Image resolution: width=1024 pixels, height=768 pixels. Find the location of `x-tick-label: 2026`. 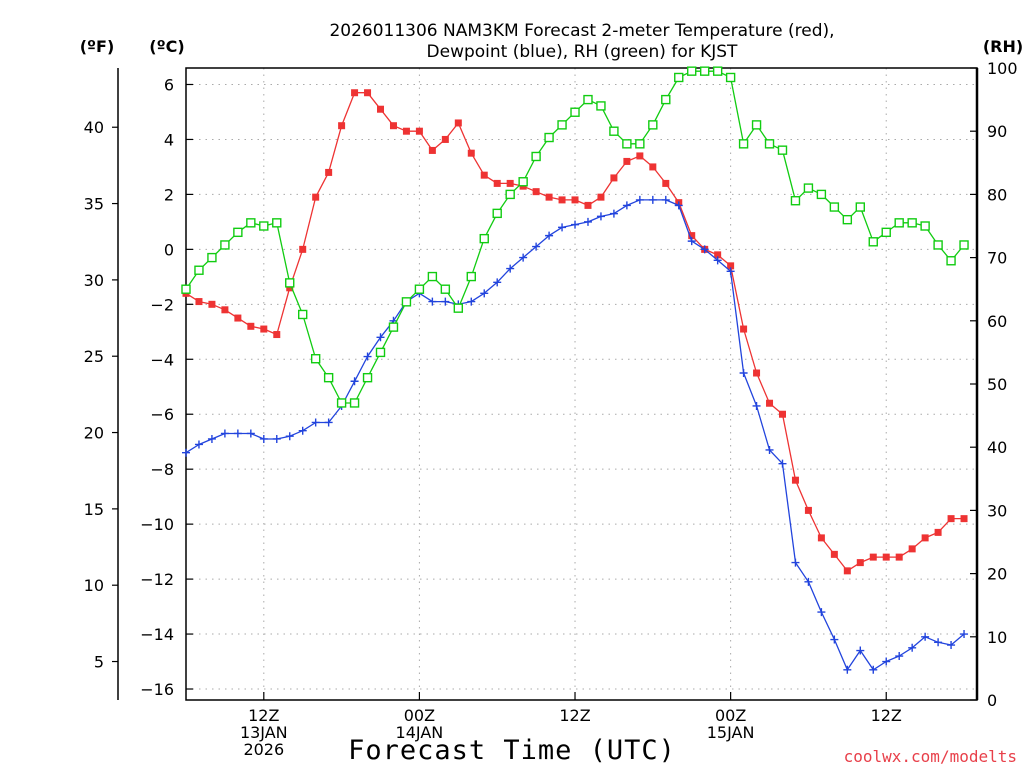

x-tick-label: 2026 is located at coordinates (263, 749).